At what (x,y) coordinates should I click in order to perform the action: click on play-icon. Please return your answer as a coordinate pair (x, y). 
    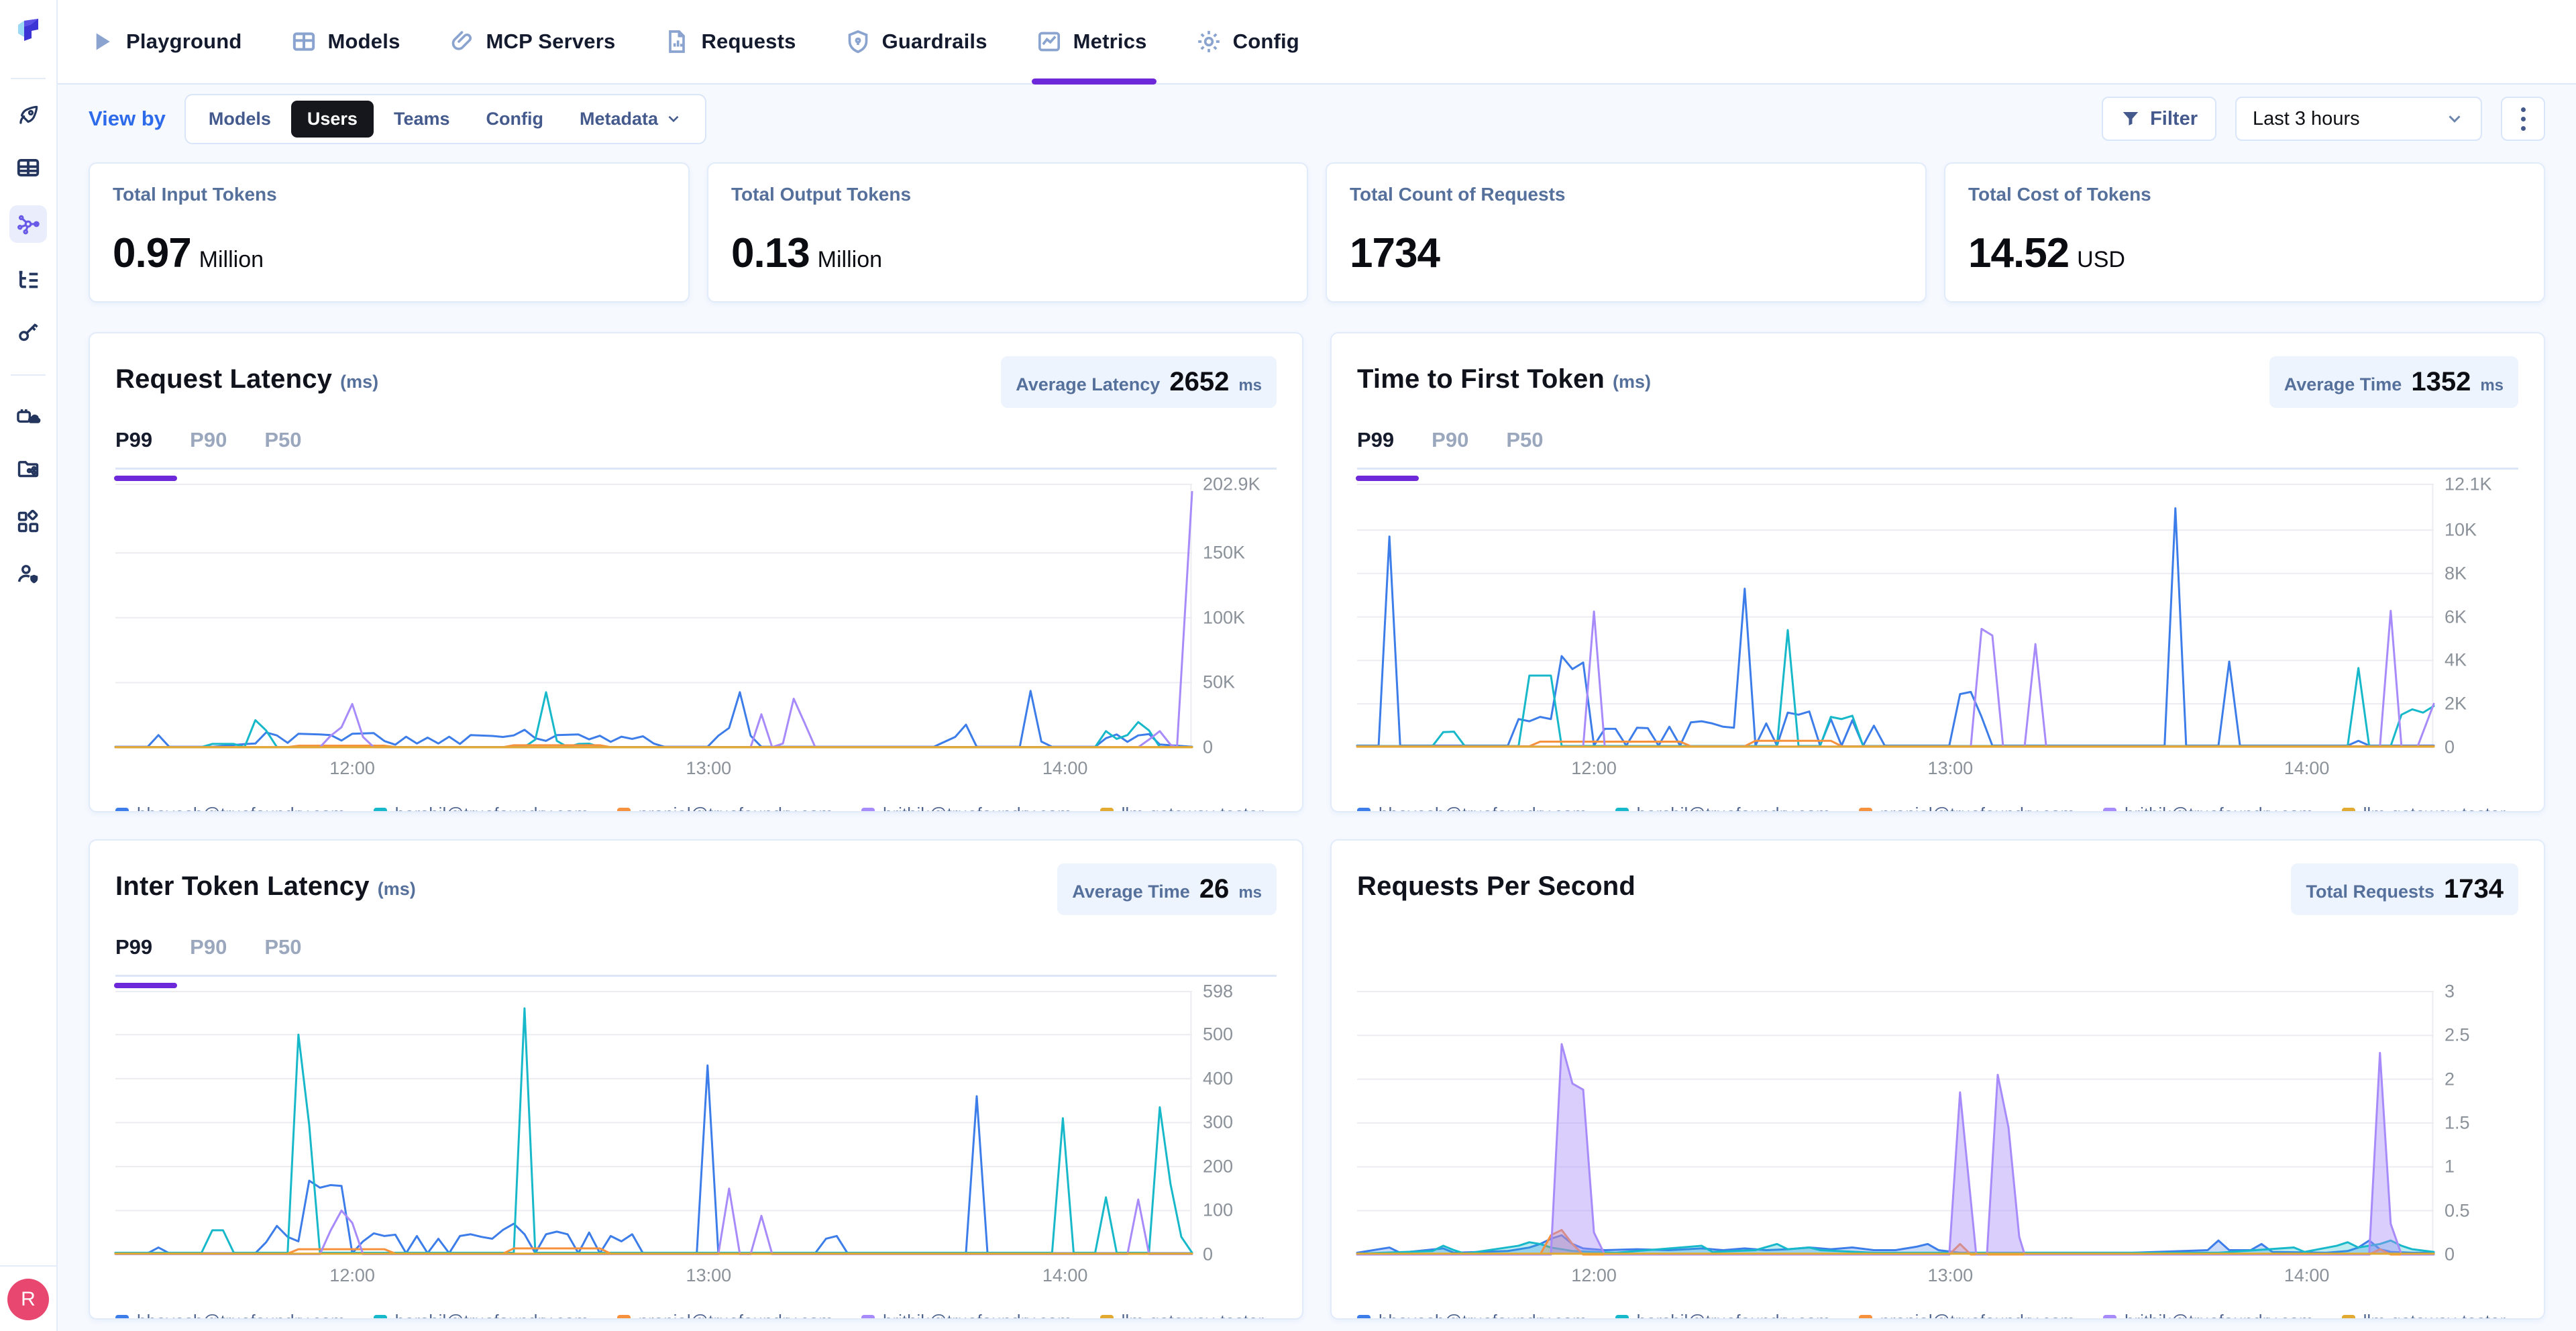
    Looking at the image, I should click on (103, 41).